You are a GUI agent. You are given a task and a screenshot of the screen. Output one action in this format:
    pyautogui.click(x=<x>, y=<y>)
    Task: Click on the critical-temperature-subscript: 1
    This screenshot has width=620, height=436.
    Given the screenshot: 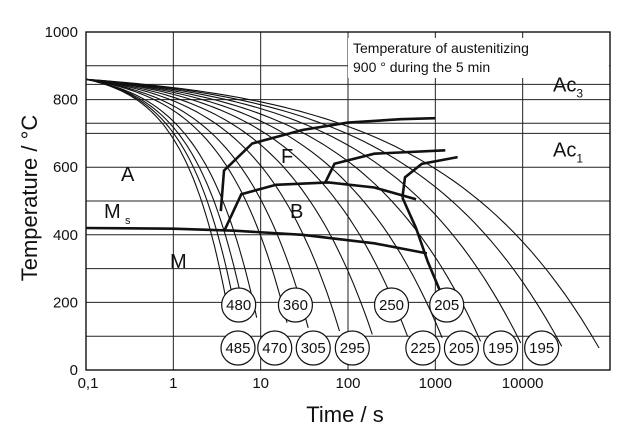 What is the action you would take?
    pyautogui.click(x=579, y=158)
    